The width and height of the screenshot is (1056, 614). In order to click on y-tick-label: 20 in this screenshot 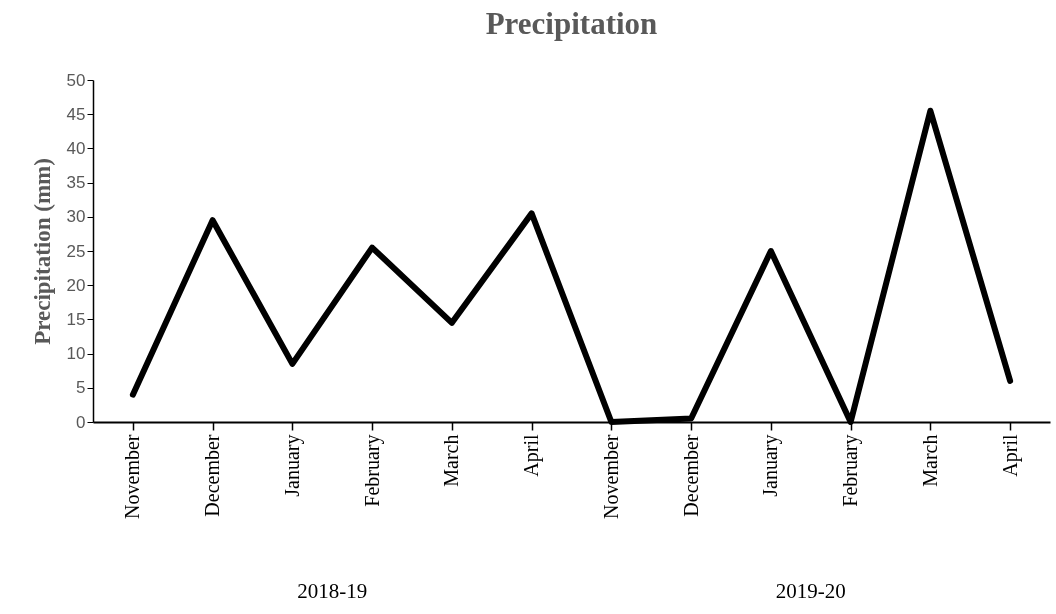, I will do `click(76, 285)`.